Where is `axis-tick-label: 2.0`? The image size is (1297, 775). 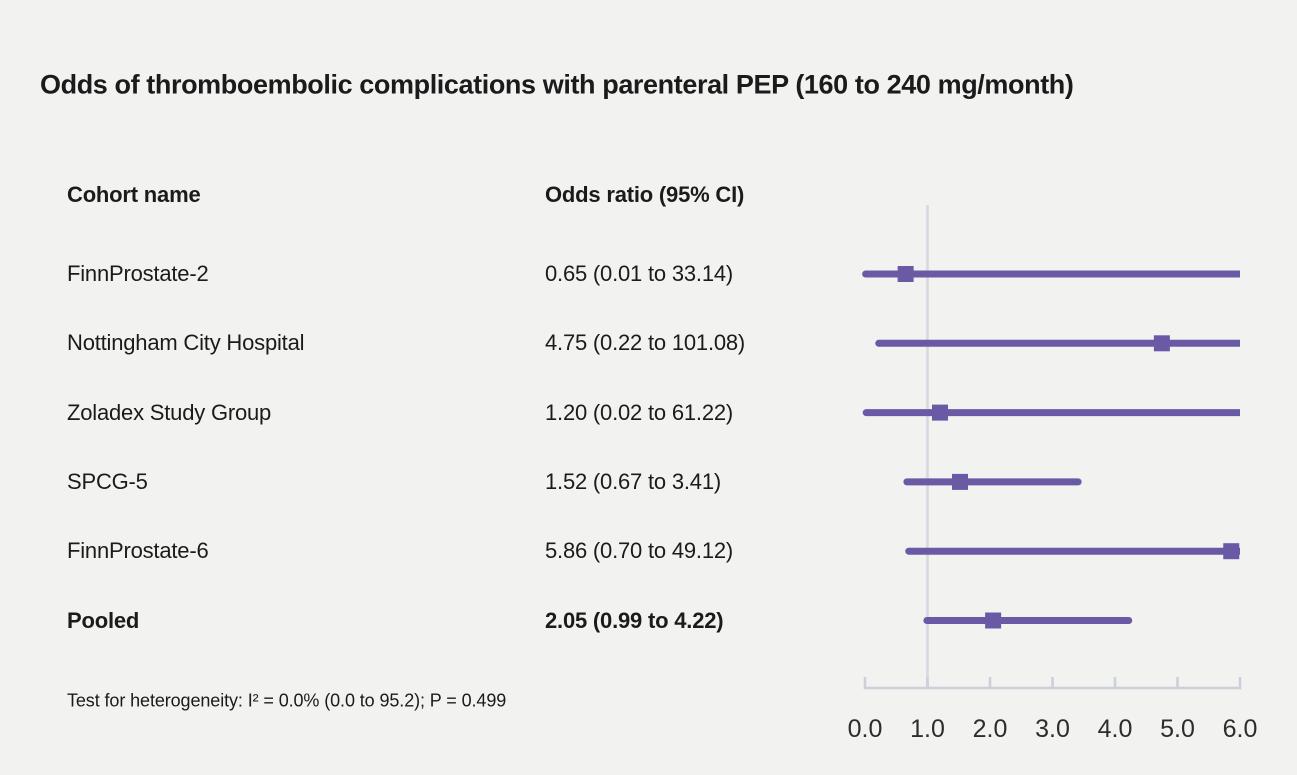
axis-tick-label: 2.0 is located at coordinates (990, 729).